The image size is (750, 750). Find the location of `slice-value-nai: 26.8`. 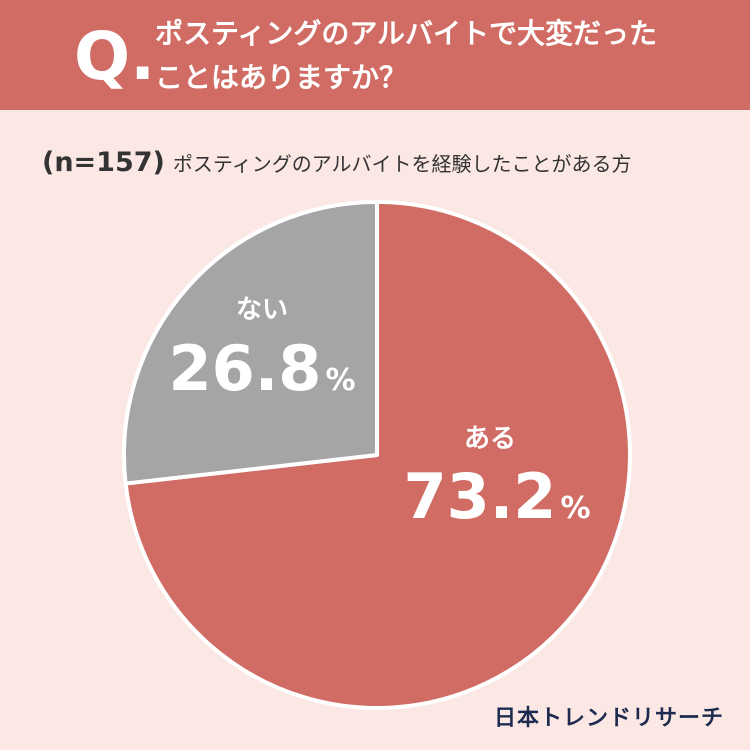

slice-value-nai: 26.8 is located at coordinates (244, 368).